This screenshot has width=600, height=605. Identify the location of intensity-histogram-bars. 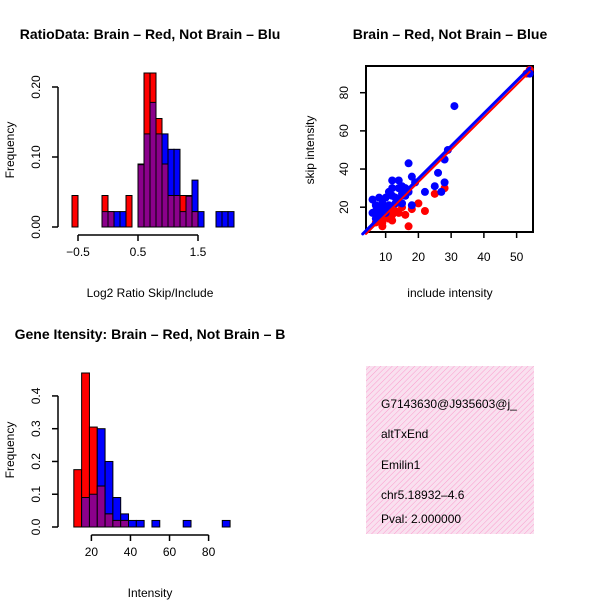
(152, 450).